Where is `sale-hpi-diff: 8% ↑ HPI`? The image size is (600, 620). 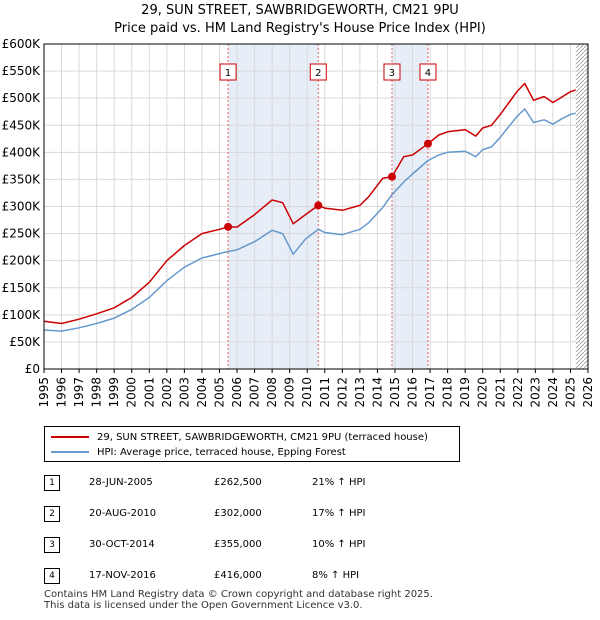
sale-hpi-diff: 8% ↑ HPI is located at coordinates (336, 575).